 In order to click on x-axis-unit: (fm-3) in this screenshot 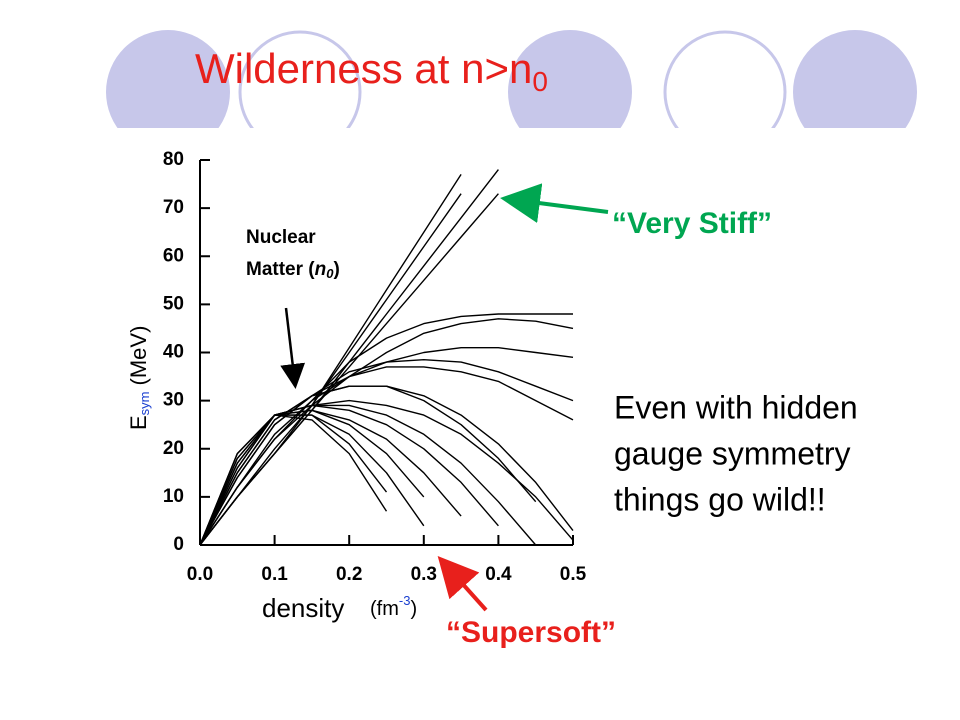, I will do `click(393, 606)`.